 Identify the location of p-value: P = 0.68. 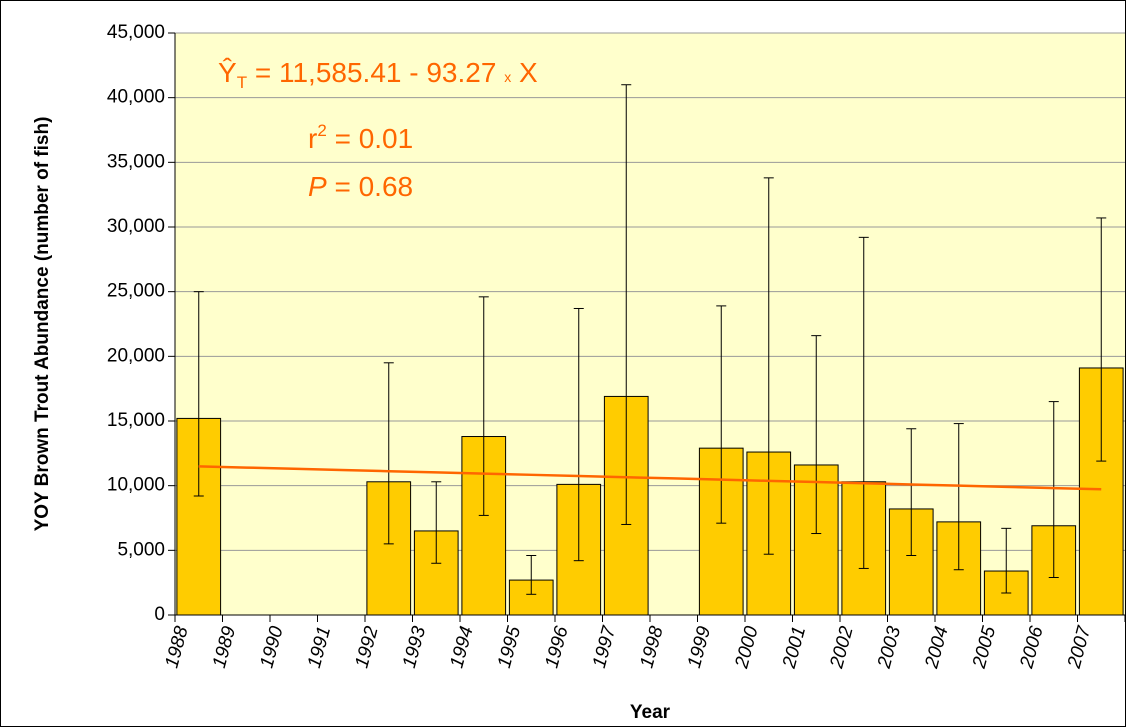
(360, 186).